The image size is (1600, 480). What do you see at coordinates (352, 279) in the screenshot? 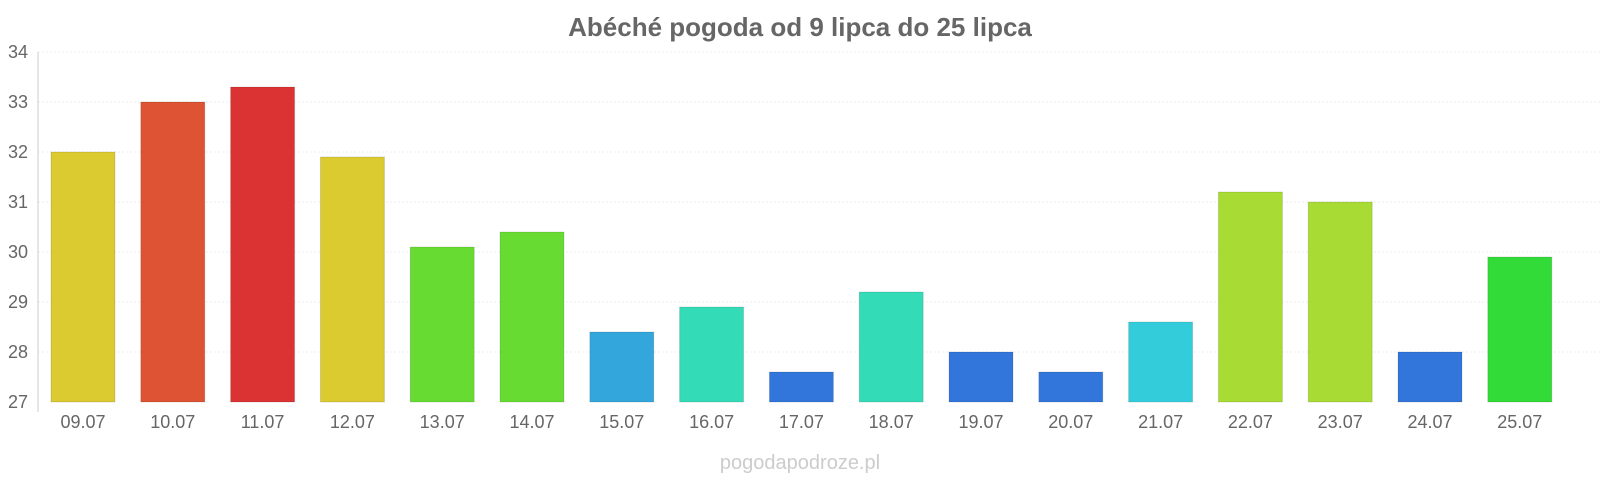
I see `bar-12.07` at bounding box center [352, 279].